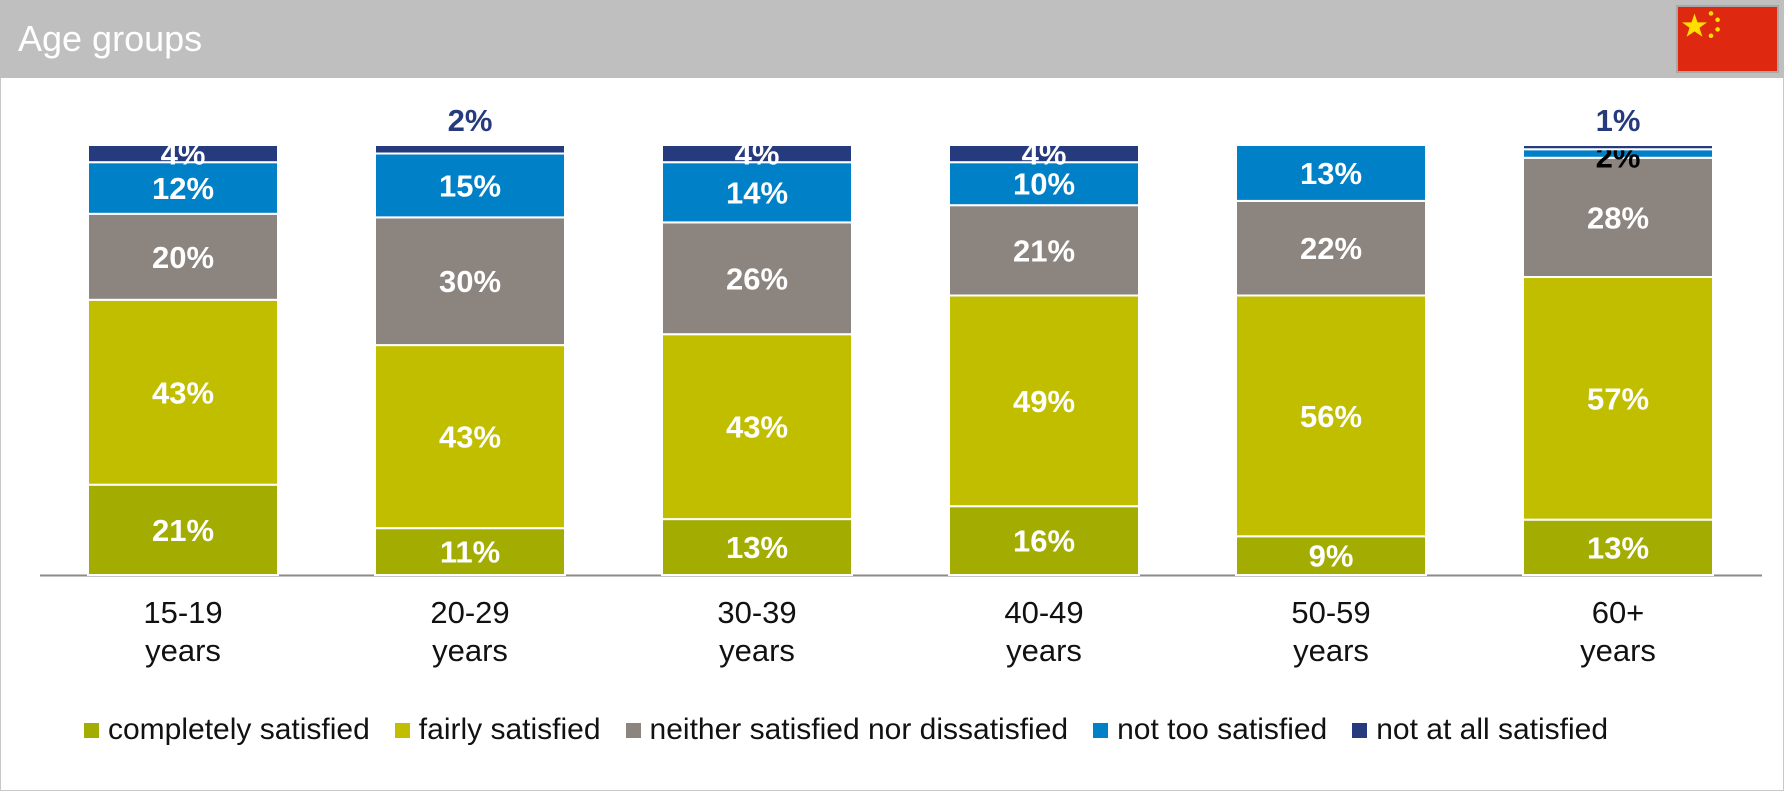 This screenshot has height=792, width=1784. What do you see at coordinates (1044, 612) in the screenshot?
I see `category-label-line: 40-49` at bounding box center [1044, 612].